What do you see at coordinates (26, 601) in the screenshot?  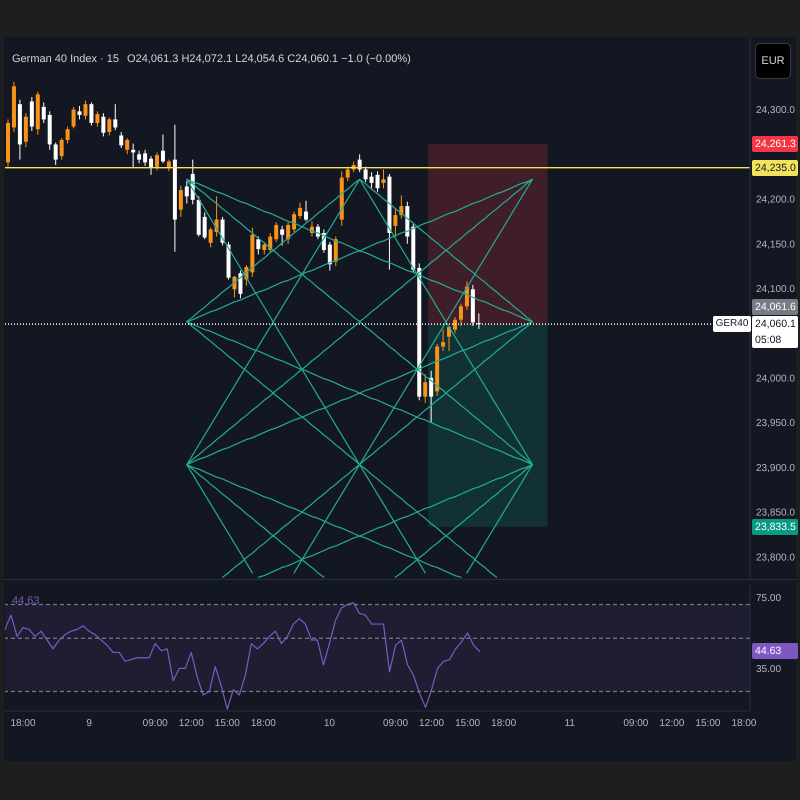 I see `annotation: 44.63` at bounding box center [26, 601].